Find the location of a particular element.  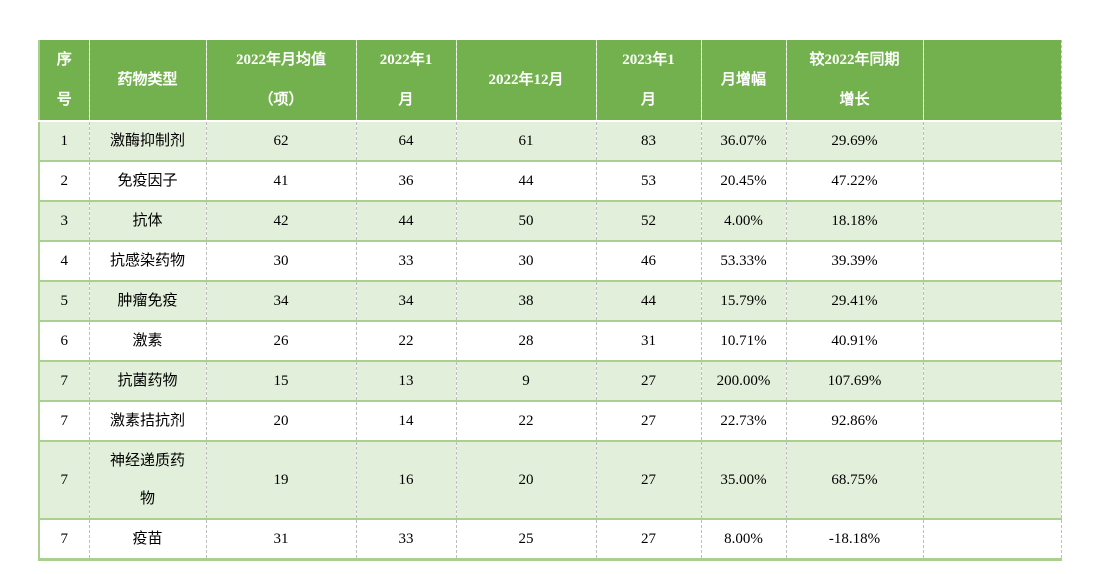

cell-mom-growth: 10.71% is located at coordinates (743, 340).